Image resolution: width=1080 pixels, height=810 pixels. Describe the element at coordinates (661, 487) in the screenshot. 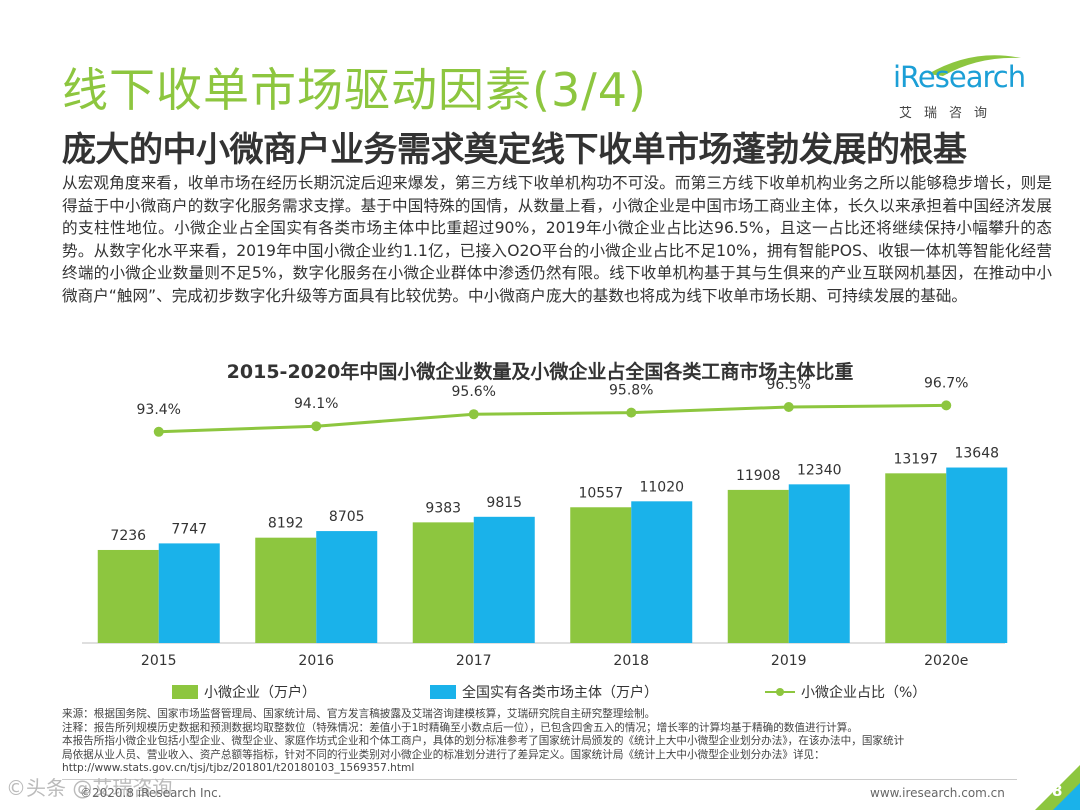

I see `bar-value-label: 11020` at that location.